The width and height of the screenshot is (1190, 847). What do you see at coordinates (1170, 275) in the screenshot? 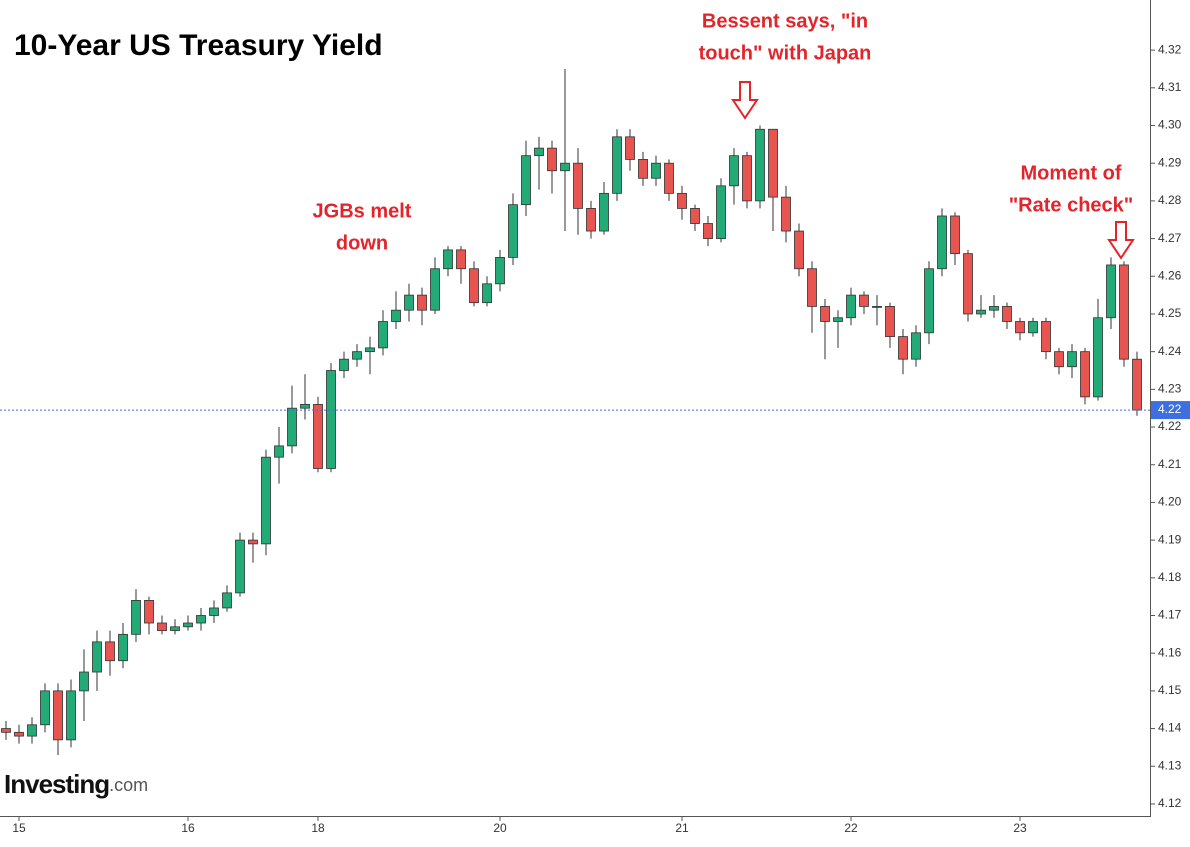
I see `y-tick-label: 4.26` at bounding box center [1170, 275].